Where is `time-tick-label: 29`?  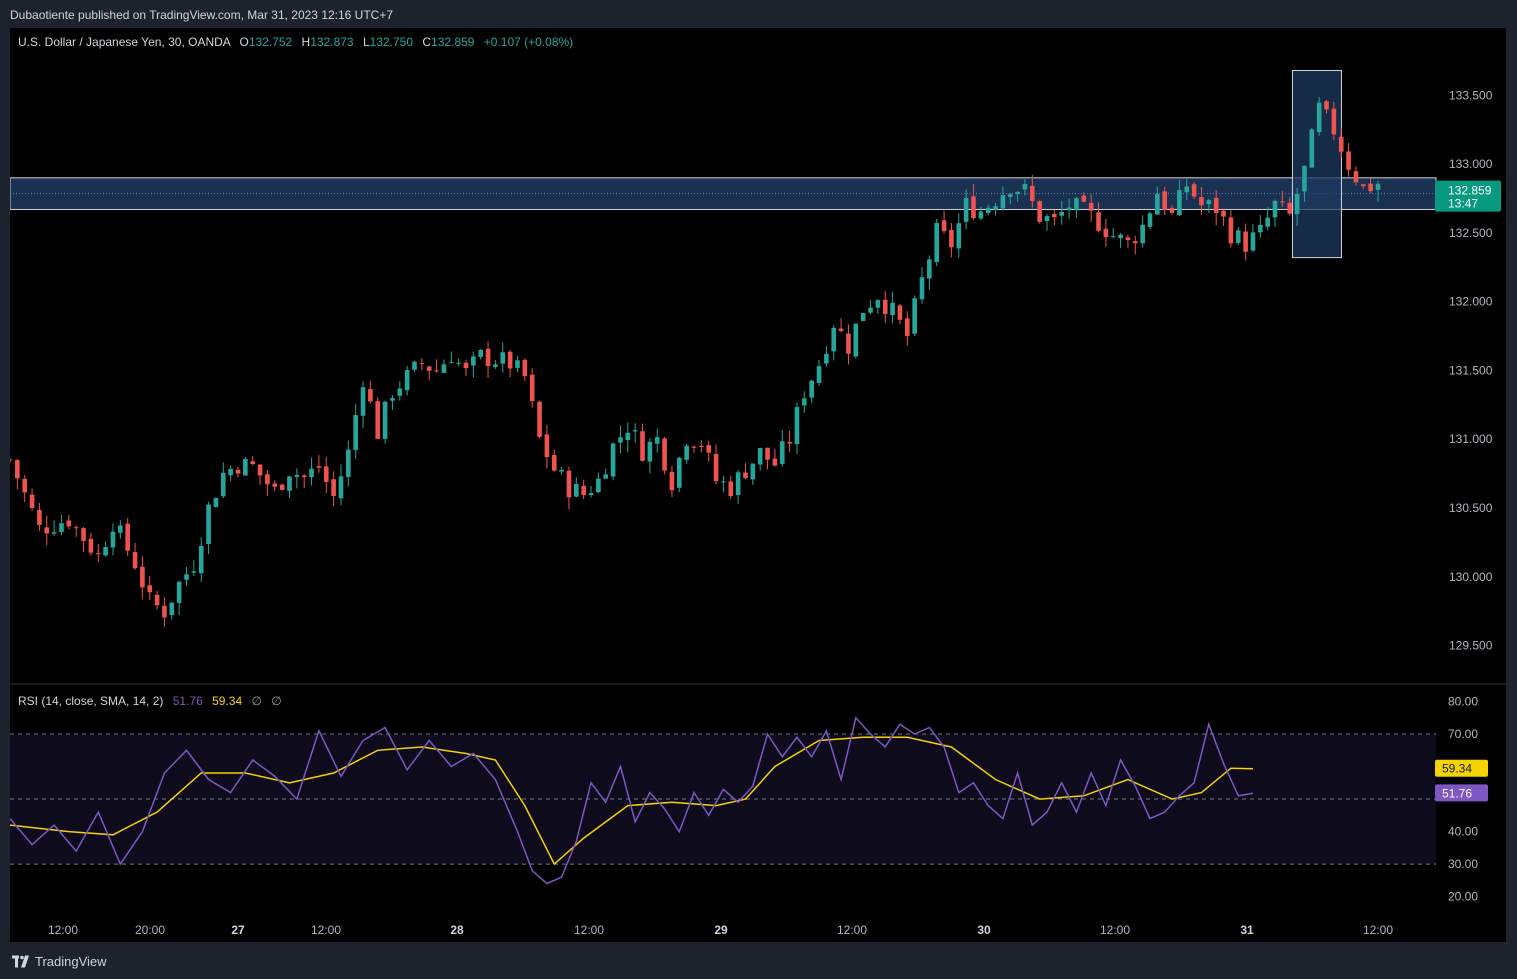
time-tick-label: 29 is located at coordinates (721, 930).